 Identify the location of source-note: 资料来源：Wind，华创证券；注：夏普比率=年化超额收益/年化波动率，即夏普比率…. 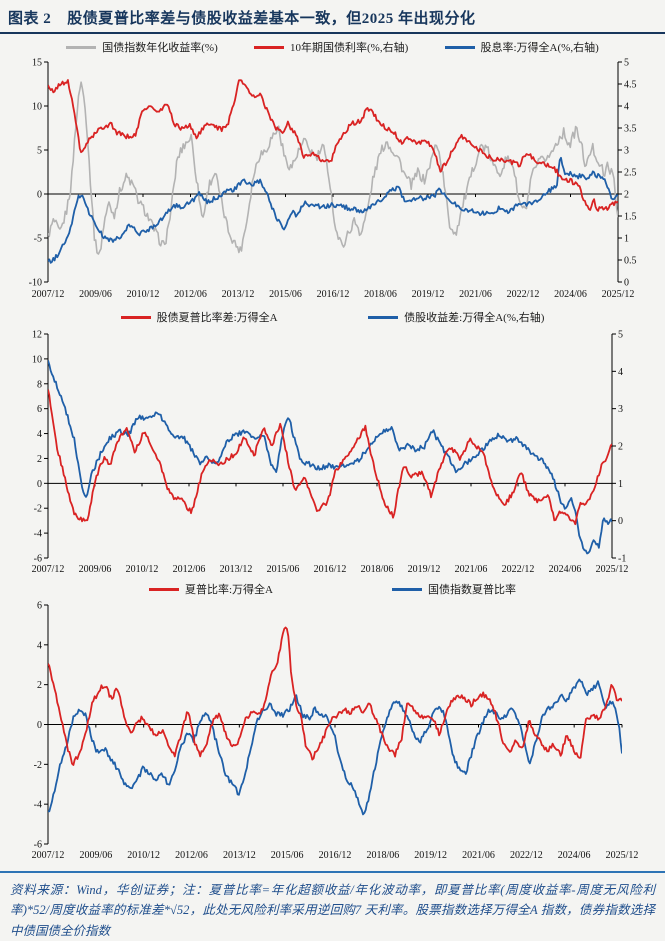
(332, 910).